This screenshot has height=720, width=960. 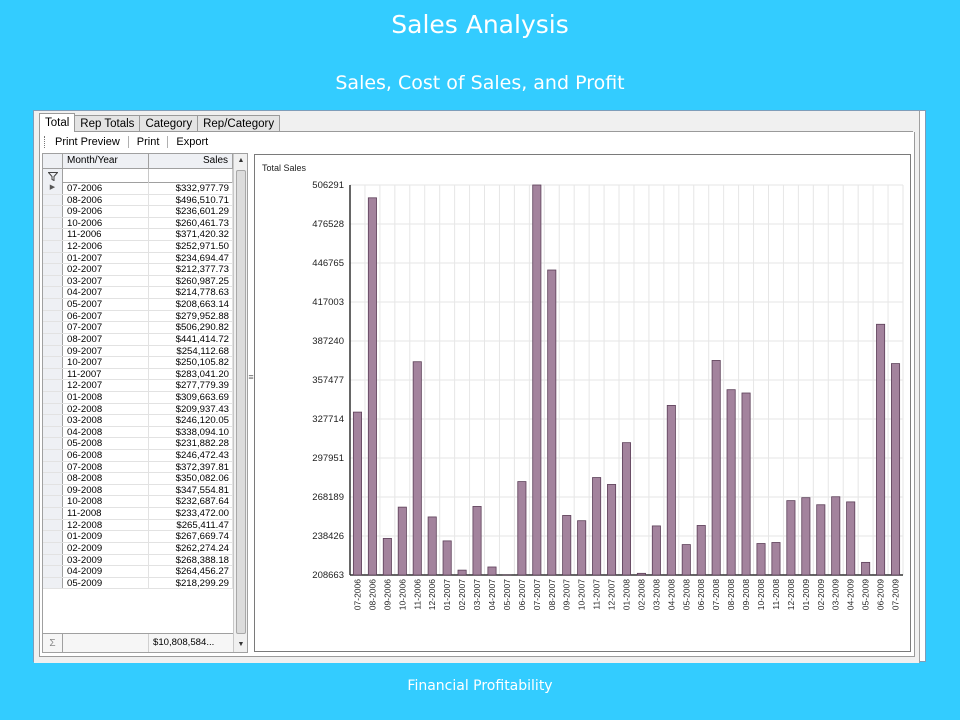 What do you see at coordinates (192, 142) in the screenshot?
I see `export-button: Export` at bounding box center [192, 142].